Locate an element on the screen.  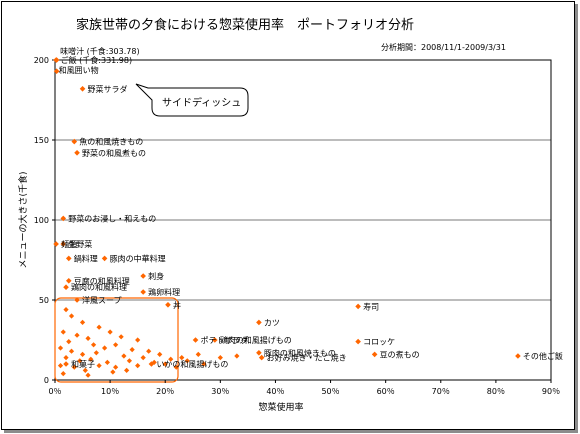
data-point-label: その他ご飯 is located at coordinates (543, 356).